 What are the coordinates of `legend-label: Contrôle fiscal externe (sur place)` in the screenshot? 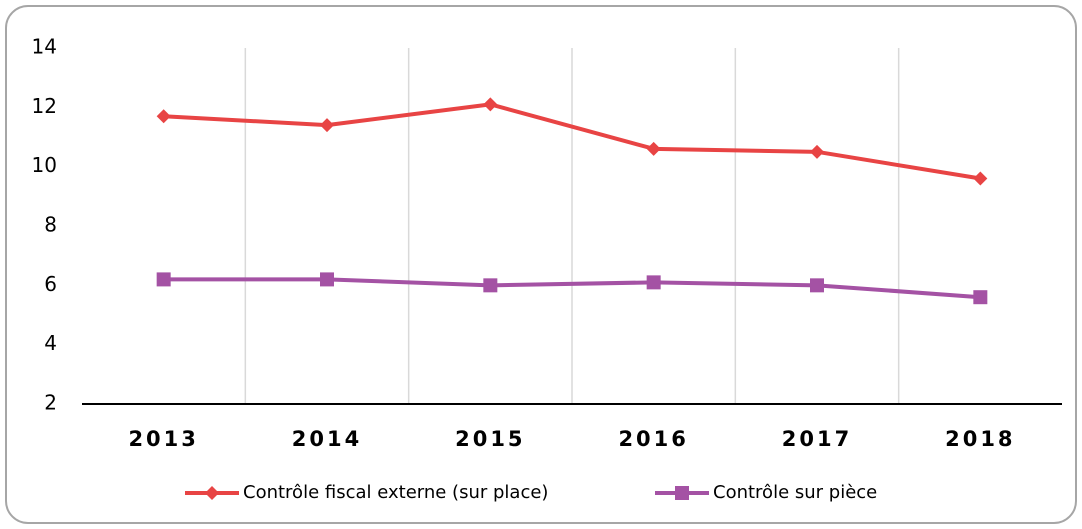 It's located at (395, 492).